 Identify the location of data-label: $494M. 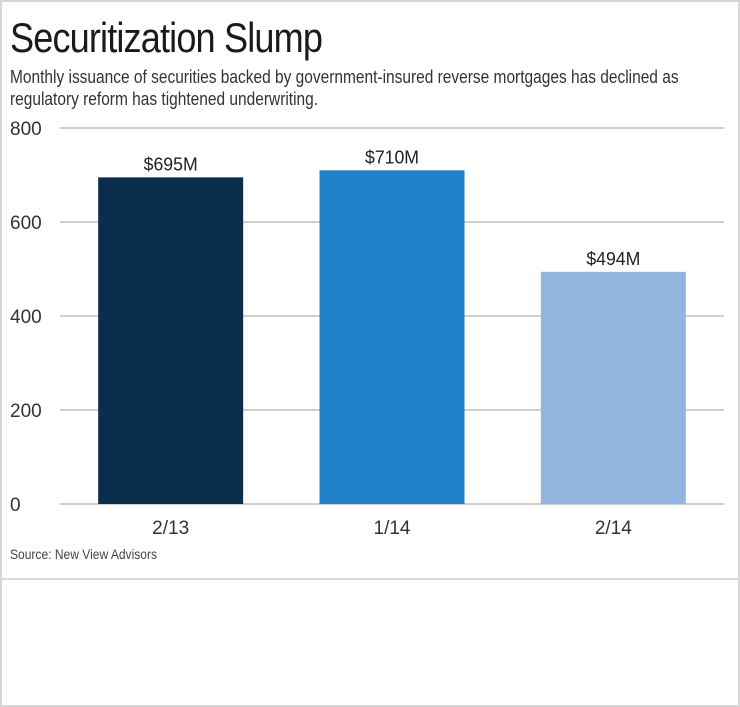
(613, 259).